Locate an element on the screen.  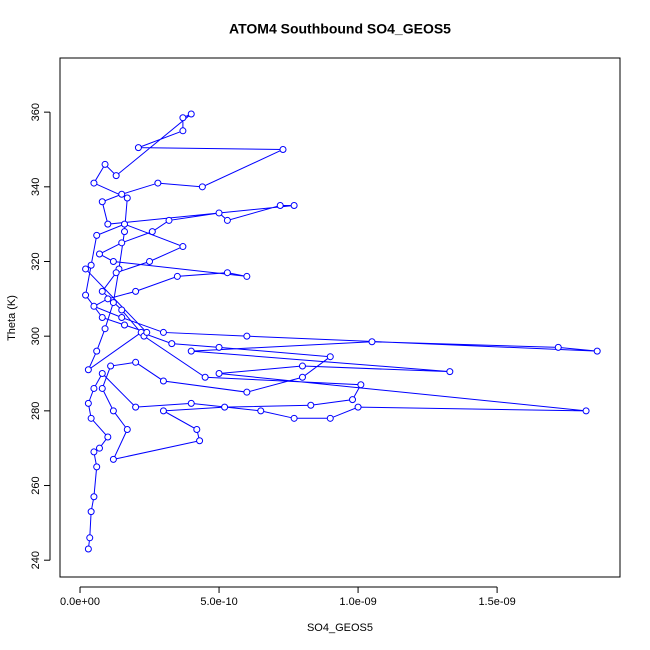
x-tick-label: 0.0e+00 is located at coordinates (80, 602).